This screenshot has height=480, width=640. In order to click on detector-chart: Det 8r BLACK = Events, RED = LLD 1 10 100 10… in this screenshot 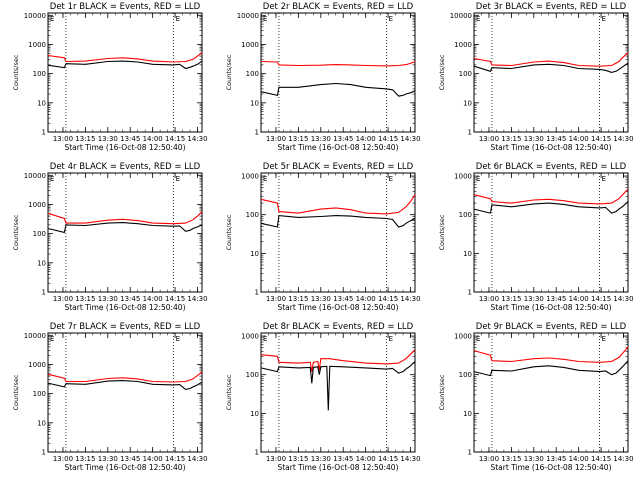, I will do `click(323, 397)`.